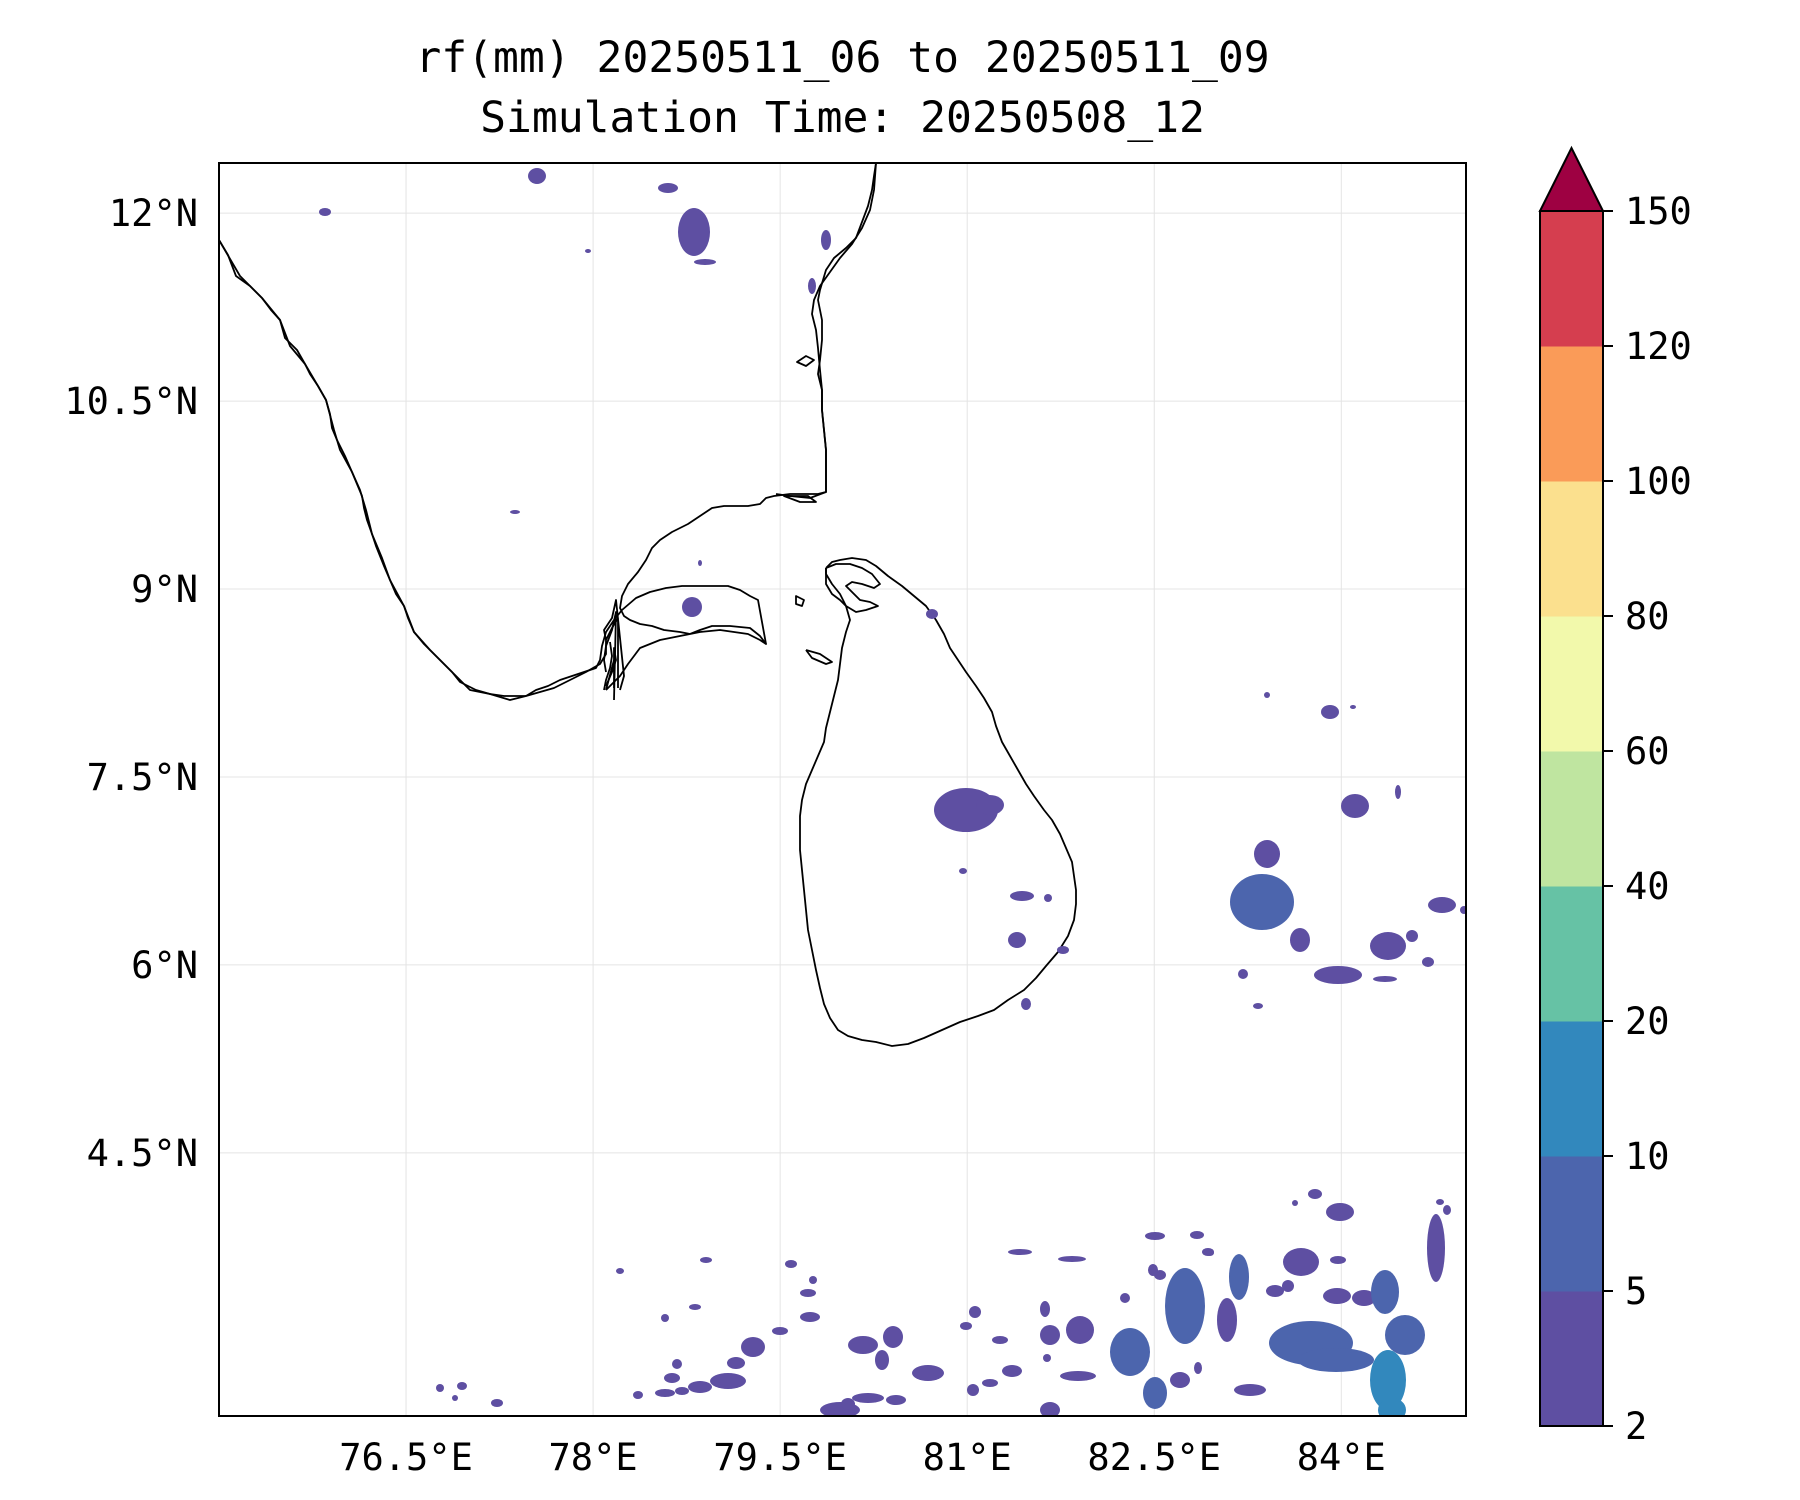 This screenshot has height=1500, width=1800. Describe the element at coordinates (1647, 616) in the screenshot. I see `colorbar-label: 80` at that location.